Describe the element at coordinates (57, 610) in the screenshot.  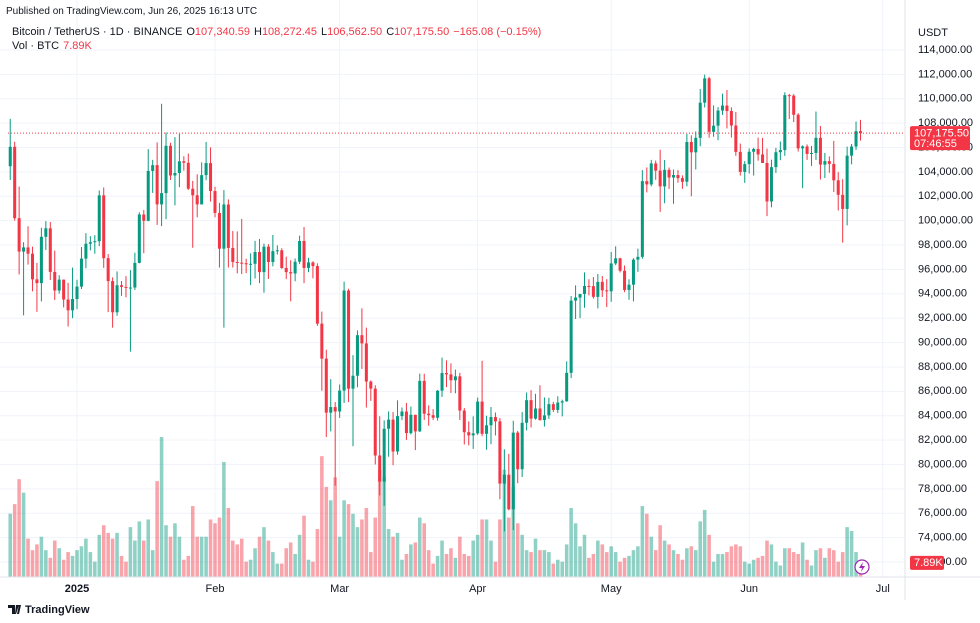
I see `brand-name: TradingView` at that location.